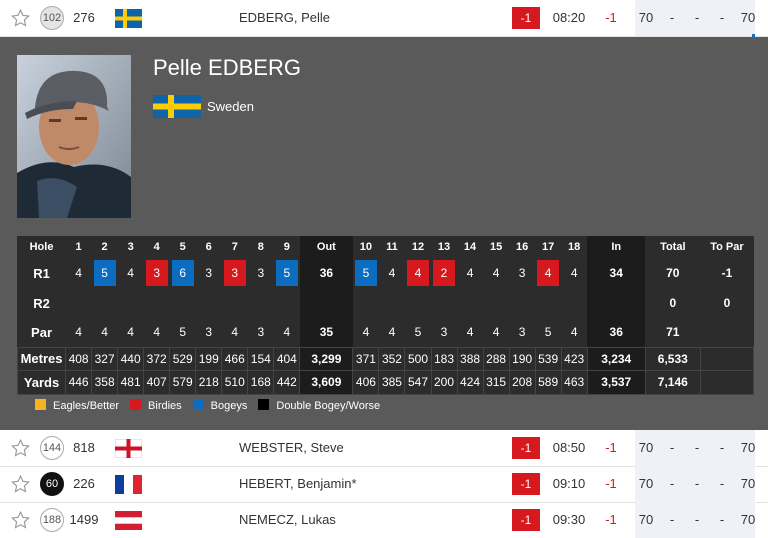 The width and height of the screenshot is (768, 538). Describe the element at coordinates (219, 405) in the screenshot. I see `legend-item: Bogeys` at that location.